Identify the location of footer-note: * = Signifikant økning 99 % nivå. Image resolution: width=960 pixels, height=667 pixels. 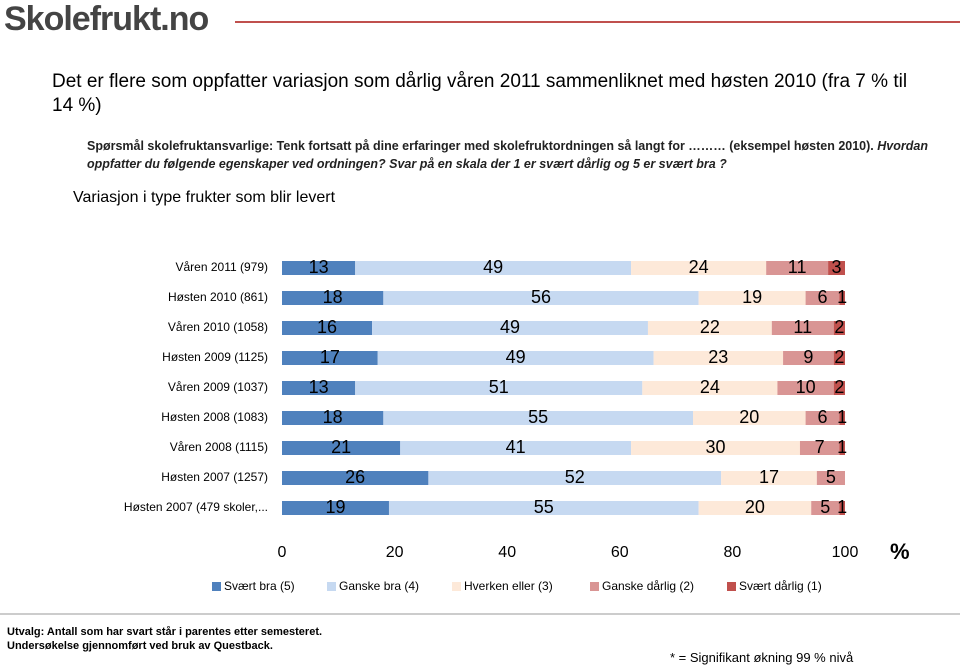
(762, 657).